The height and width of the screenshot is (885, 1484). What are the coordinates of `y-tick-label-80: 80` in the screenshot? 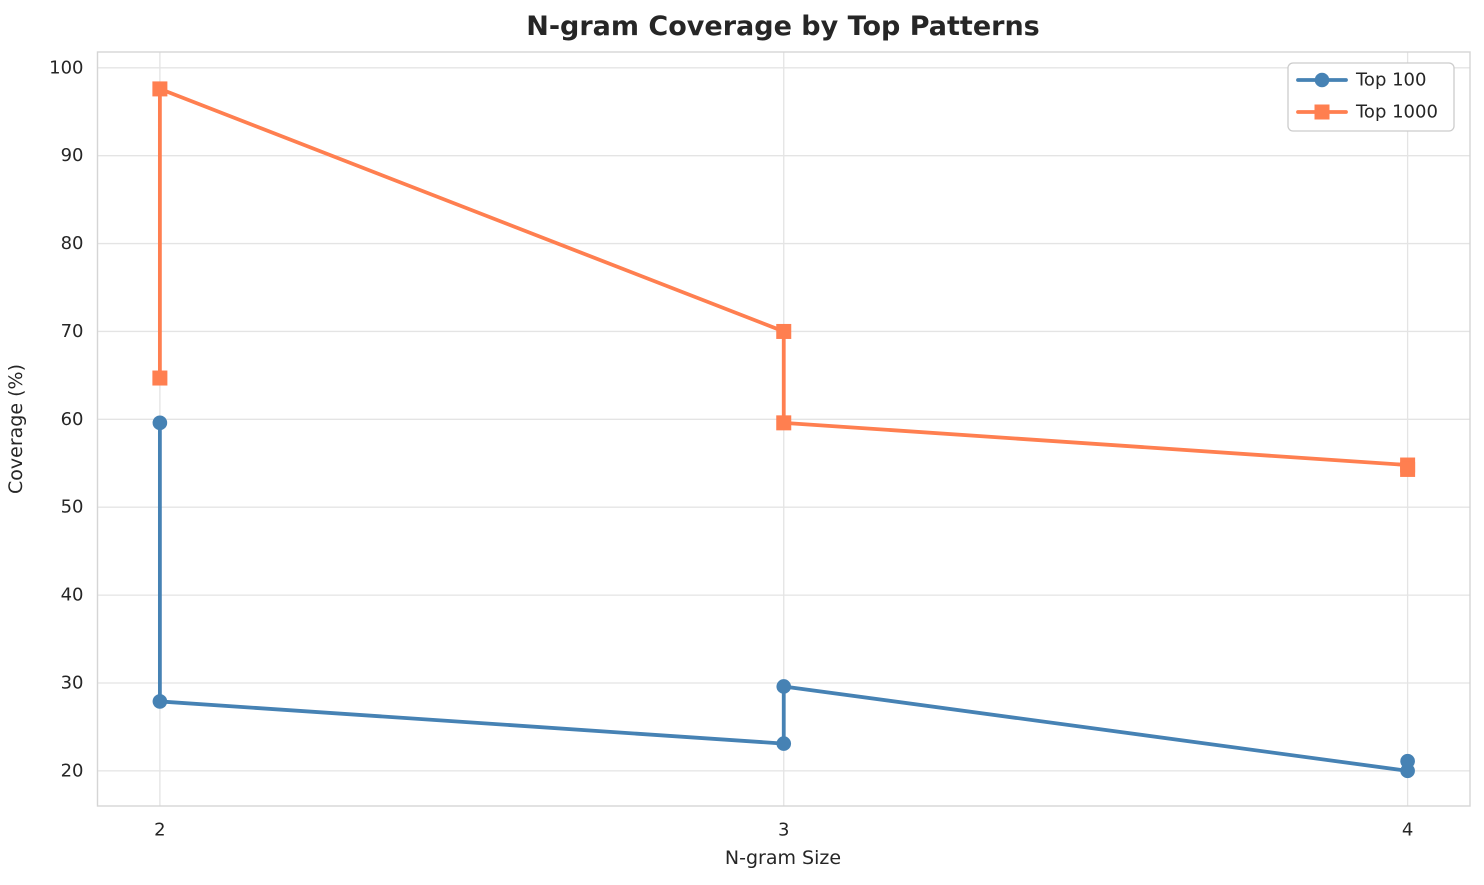 It's located at (72, 243).